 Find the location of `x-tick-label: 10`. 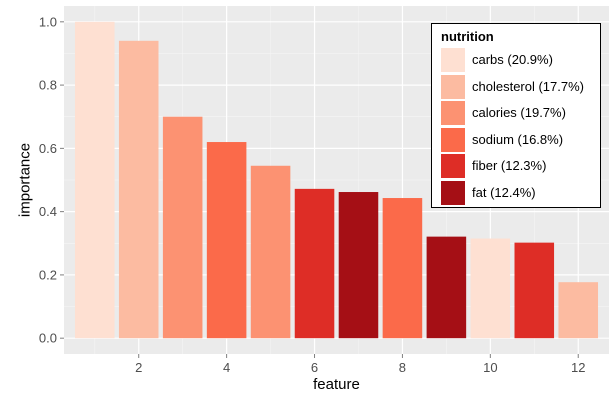

x-tick-label: 10 is located at coordinates (490, 367).